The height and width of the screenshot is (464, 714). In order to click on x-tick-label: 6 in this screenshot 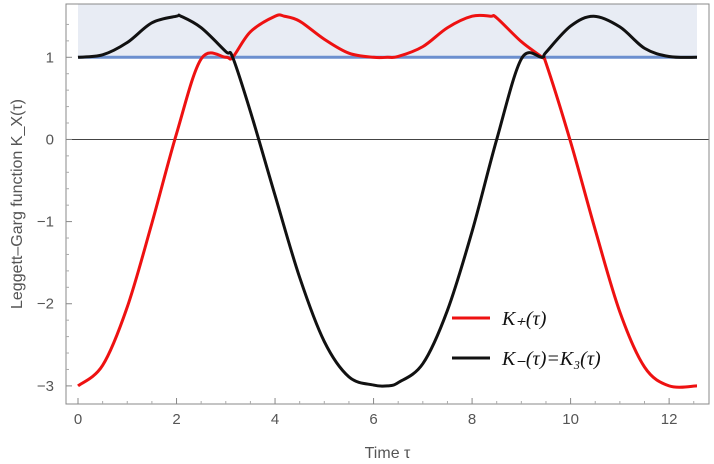, I will do `click(373, 419)`.